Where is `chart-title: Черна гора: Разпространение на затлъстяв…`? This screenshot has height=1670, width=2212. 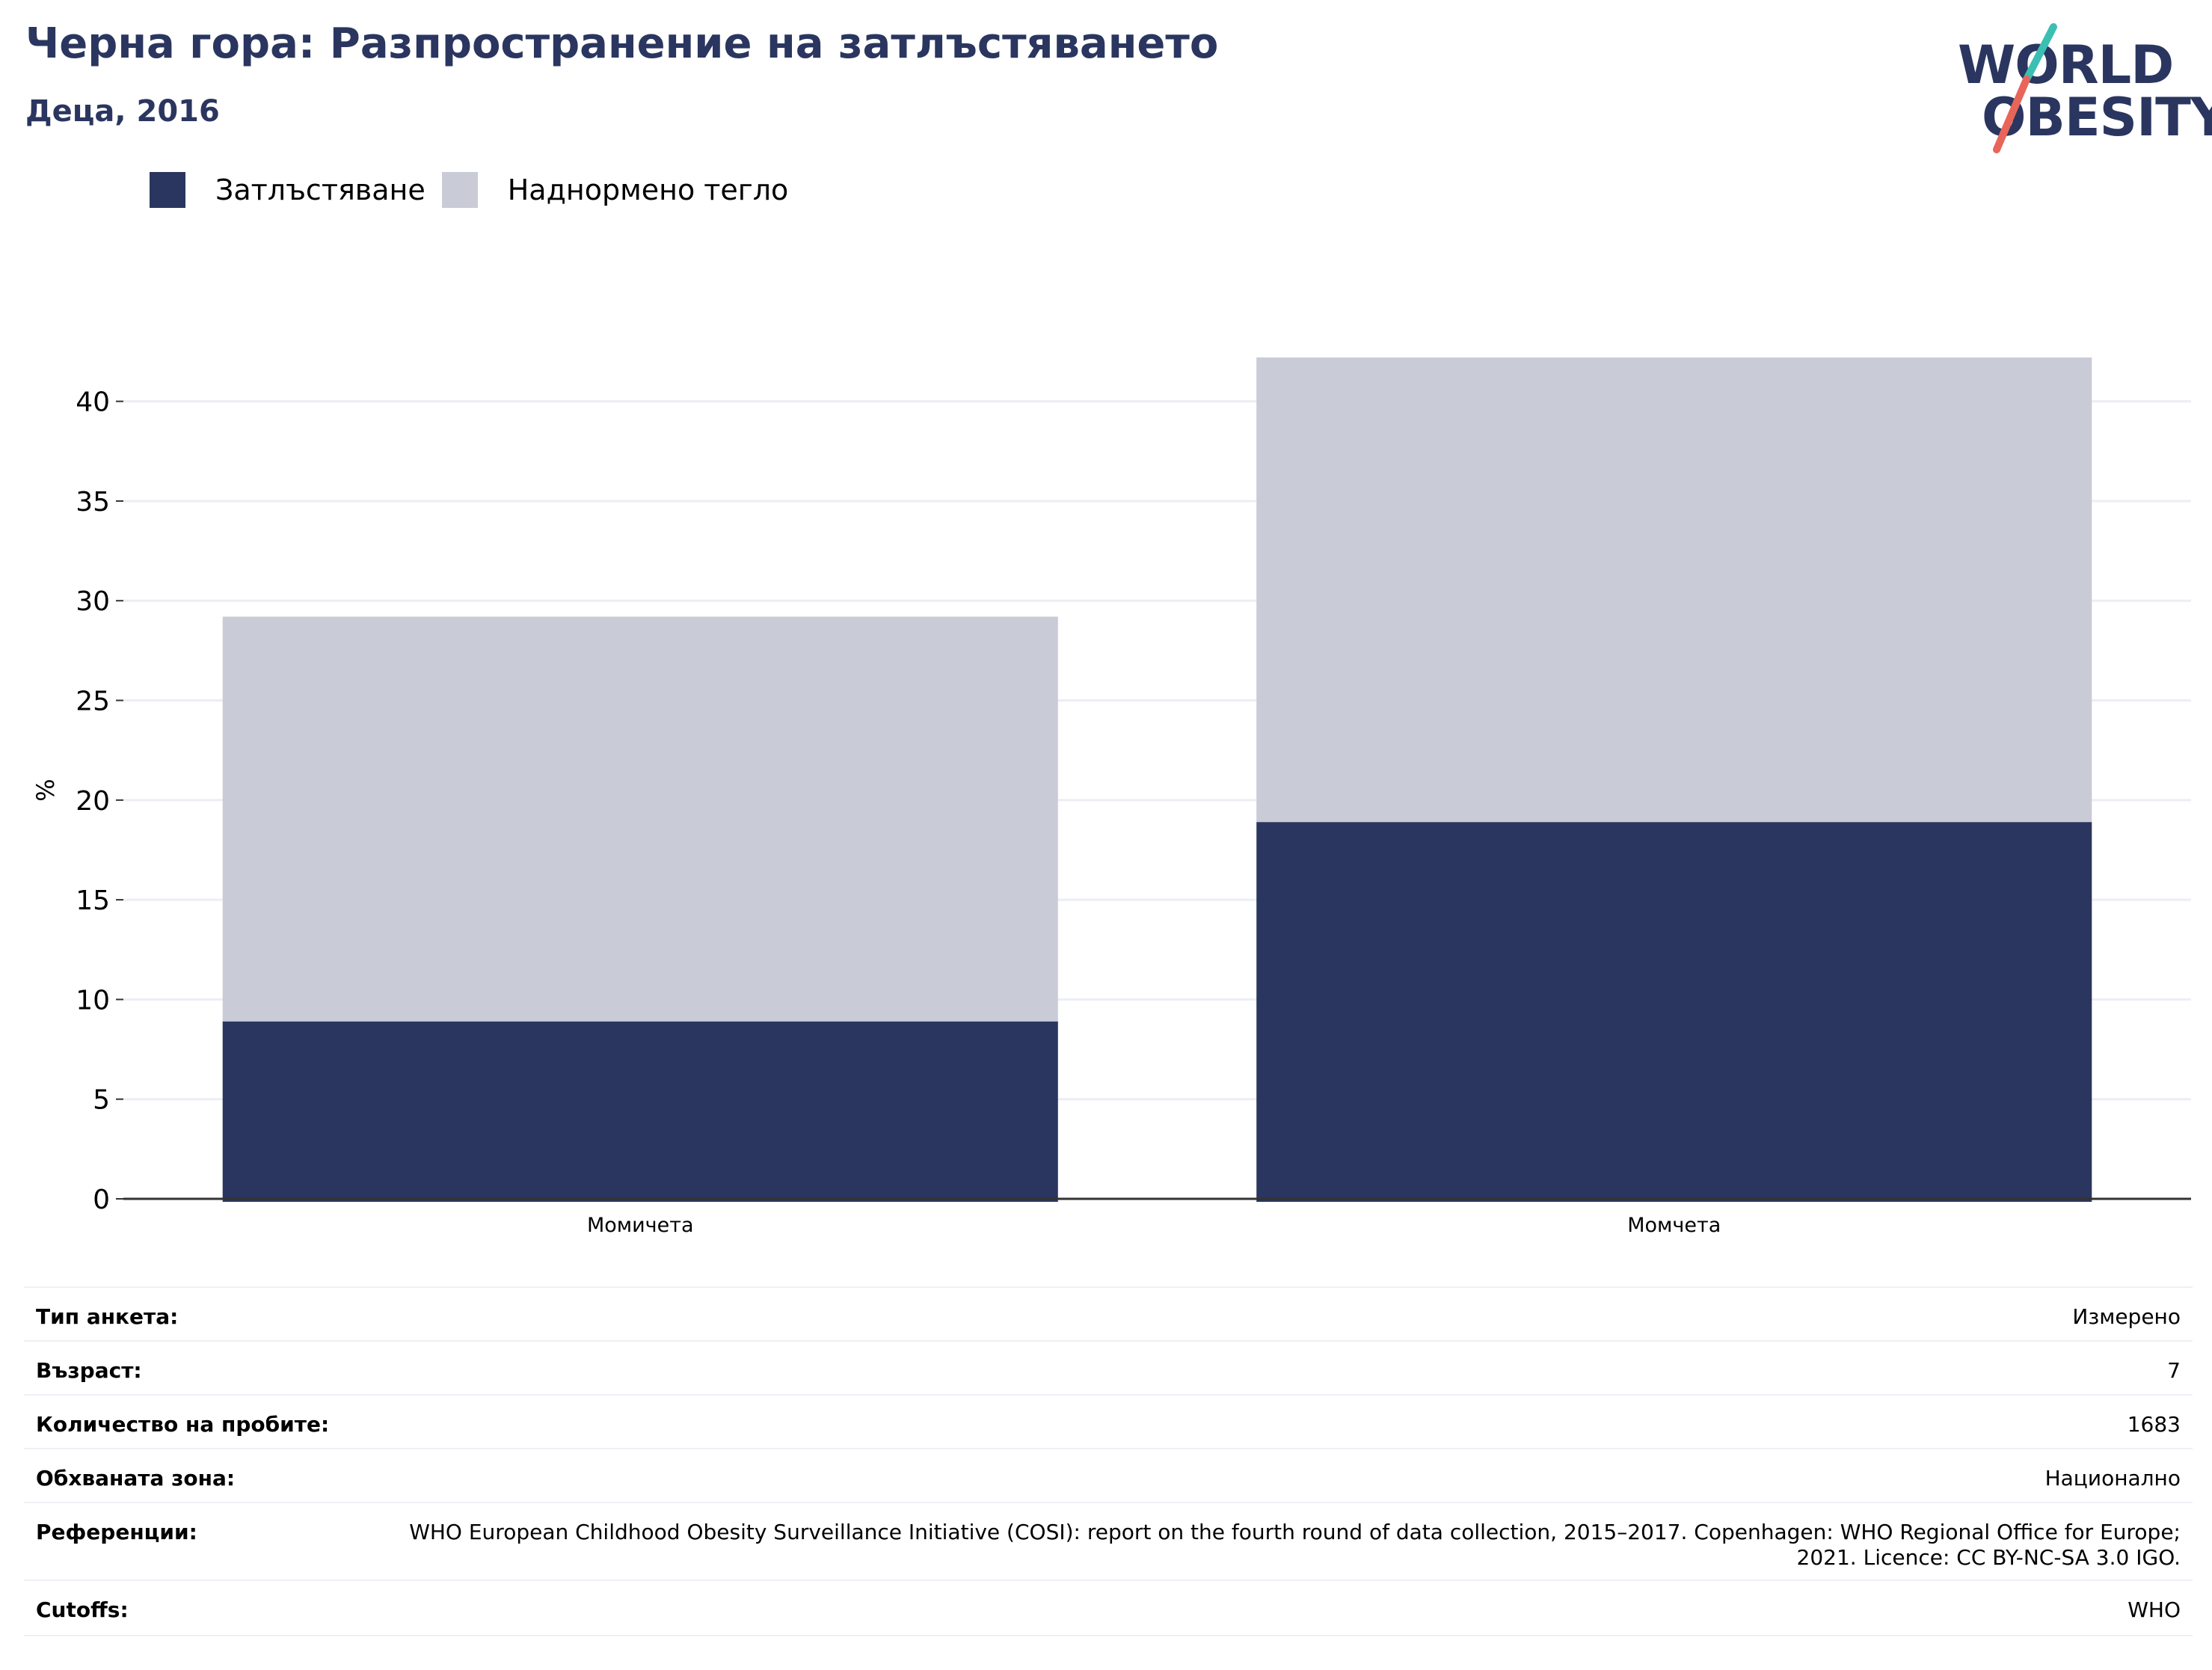 chart-title: Черна гора: Разпространение на затлъстяв… is located at coordinates (622, 43).